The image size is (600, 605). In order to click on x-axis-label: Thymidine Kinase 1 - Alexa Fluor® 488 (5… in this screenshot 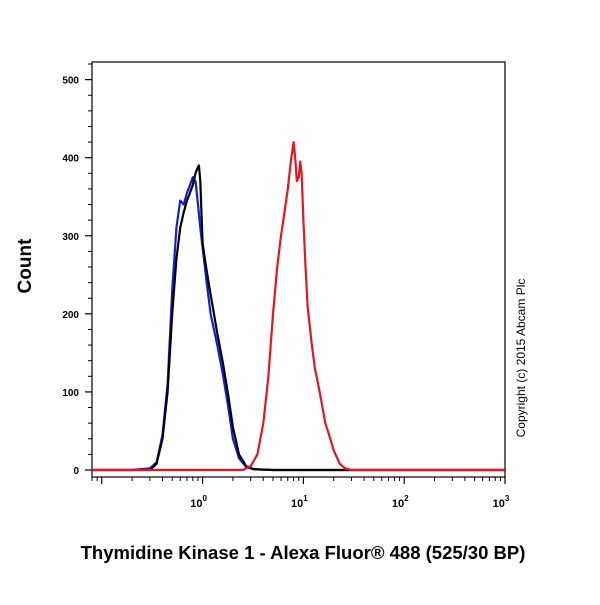, I will do `click(303, 552)`.